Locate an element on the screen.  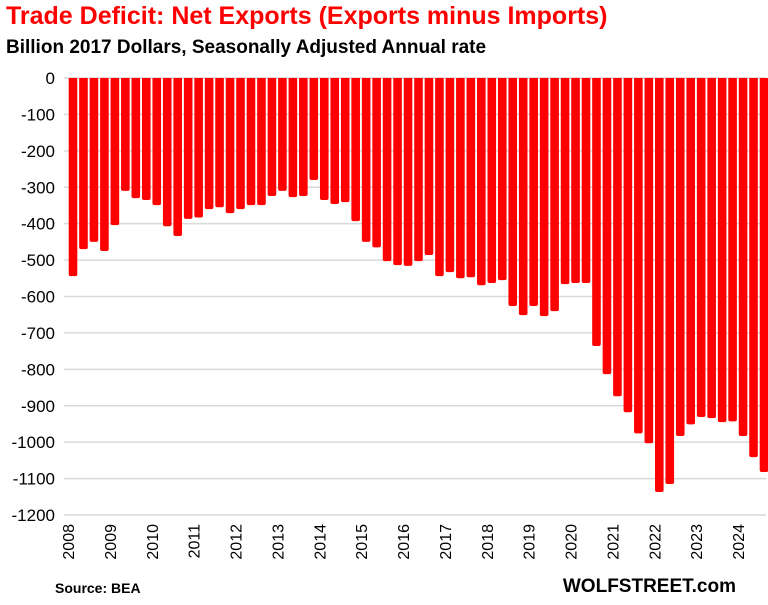
x-tick-label: 2016 is located at coordinates (404, 542).